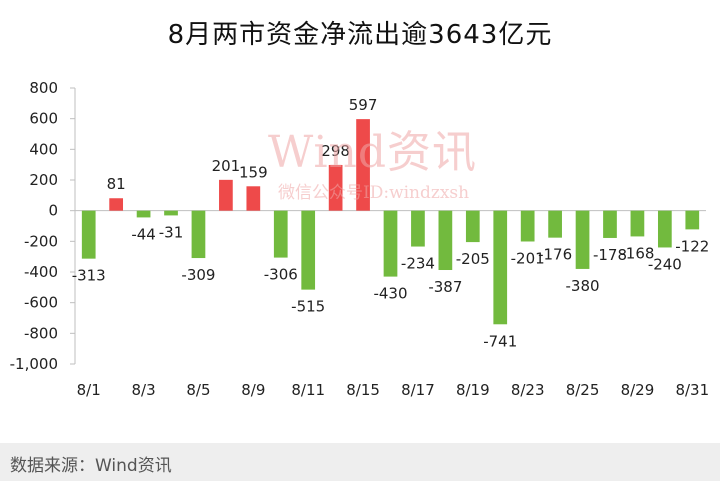 The height and width of the screenshot is (481, 720). I want to click on y-tick-label: 600, so click(43, 119).